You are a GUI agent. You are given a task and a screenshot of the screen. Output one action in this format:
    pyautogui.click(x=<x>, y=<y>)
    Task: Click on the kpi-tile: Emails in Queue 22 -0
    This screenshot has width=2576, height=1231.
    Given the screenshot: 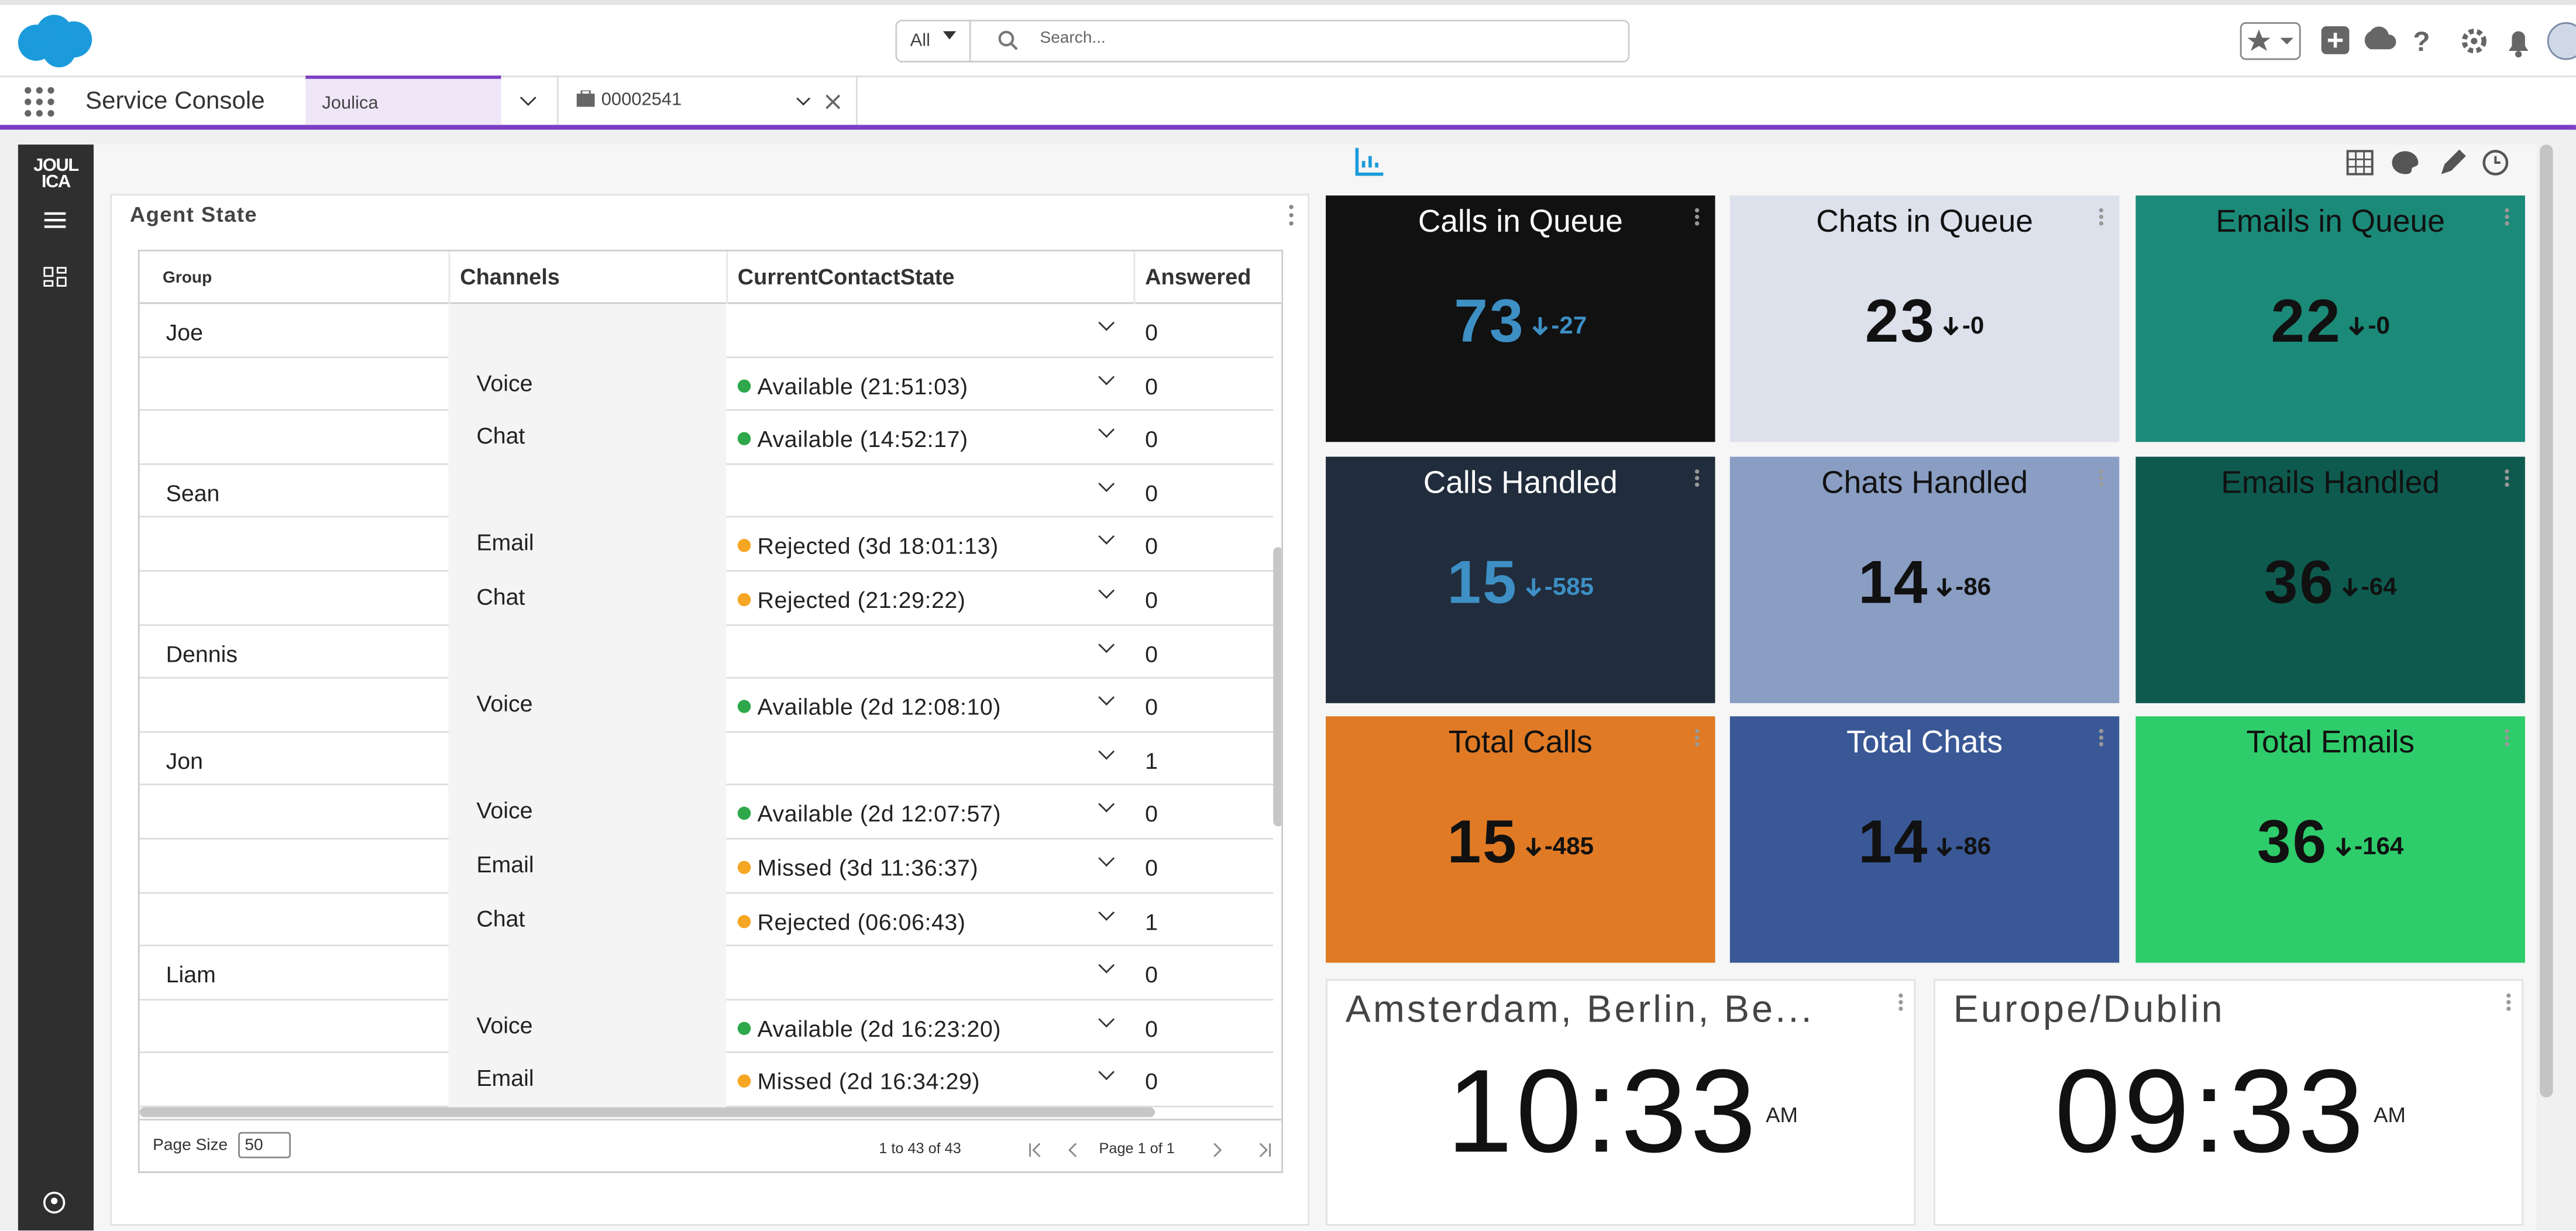 What is the action you would take?
    pyautogui.click(x=2330, y=319)
    